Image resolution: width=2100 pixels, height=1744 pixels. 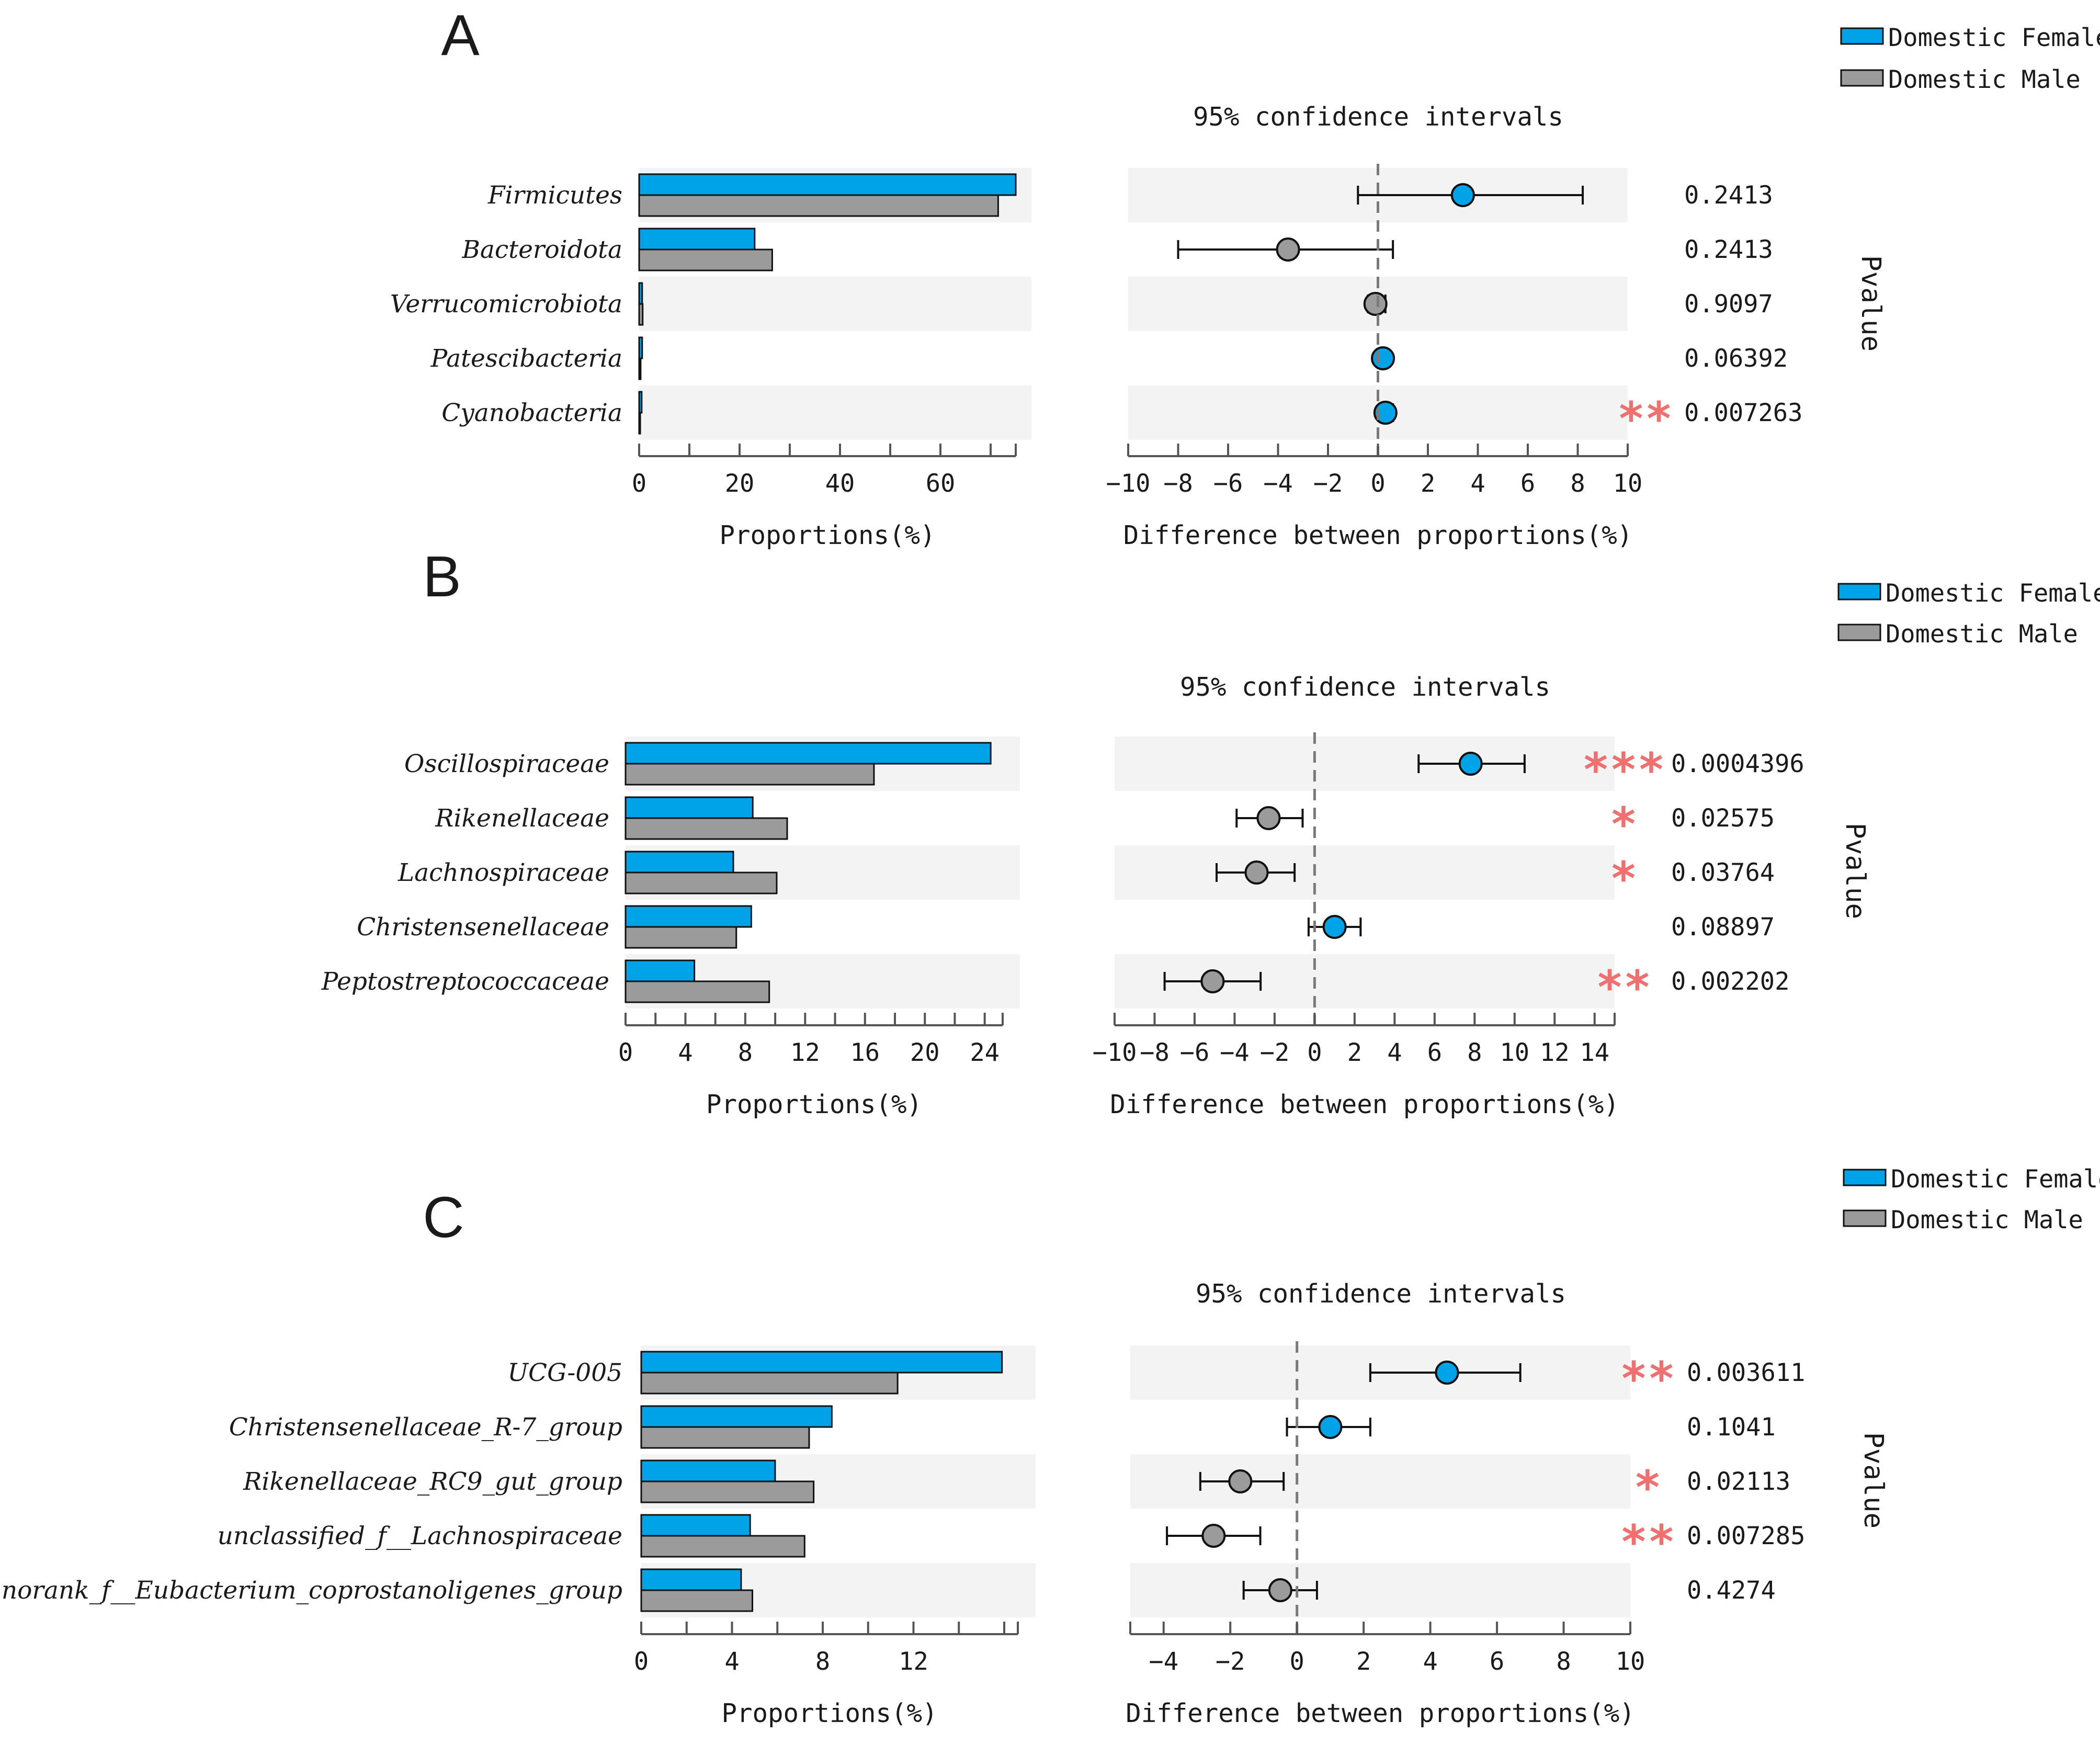 What do you see at coordinates (1743, 413) in the screenshot?
I see `pvalue-text: 0.007263` at bounding box center [1743, 413].